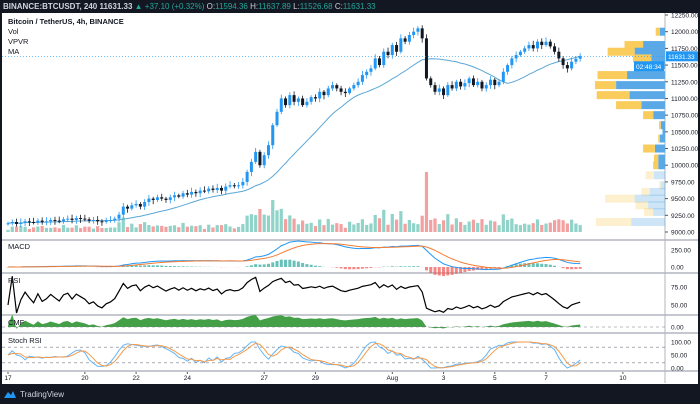  What do you see at coordinates (13, 31) in the screenshot?
I see `legend-vol: Vol` at bounding box center [13, 31].